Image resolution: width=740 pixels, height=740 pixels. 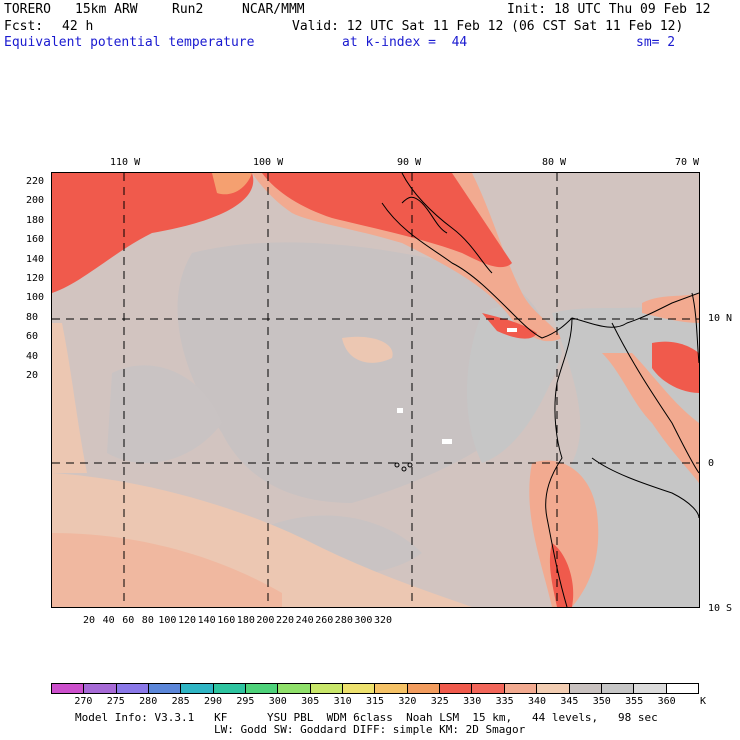 What do you see at coordinates (206, 620) in the screenshot?
I see `grid-x-label: 140` at bounding box center [206, 620].